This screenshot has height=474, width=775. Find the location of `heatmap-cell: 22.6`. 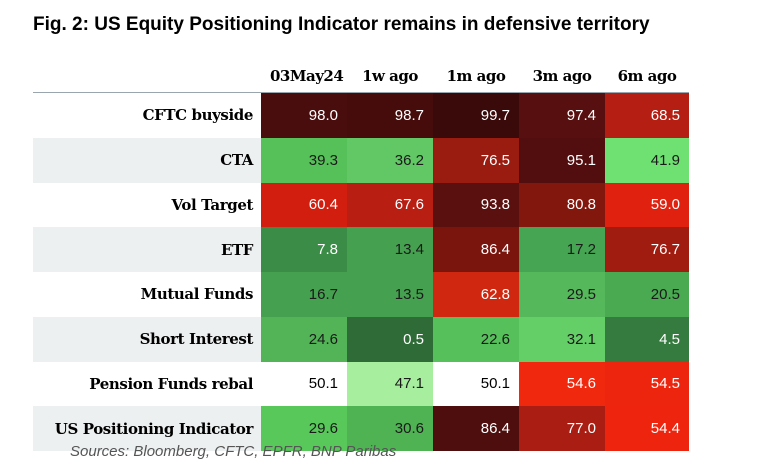

heatmap-cell: 22.6 is located at coordinates (476, 339).